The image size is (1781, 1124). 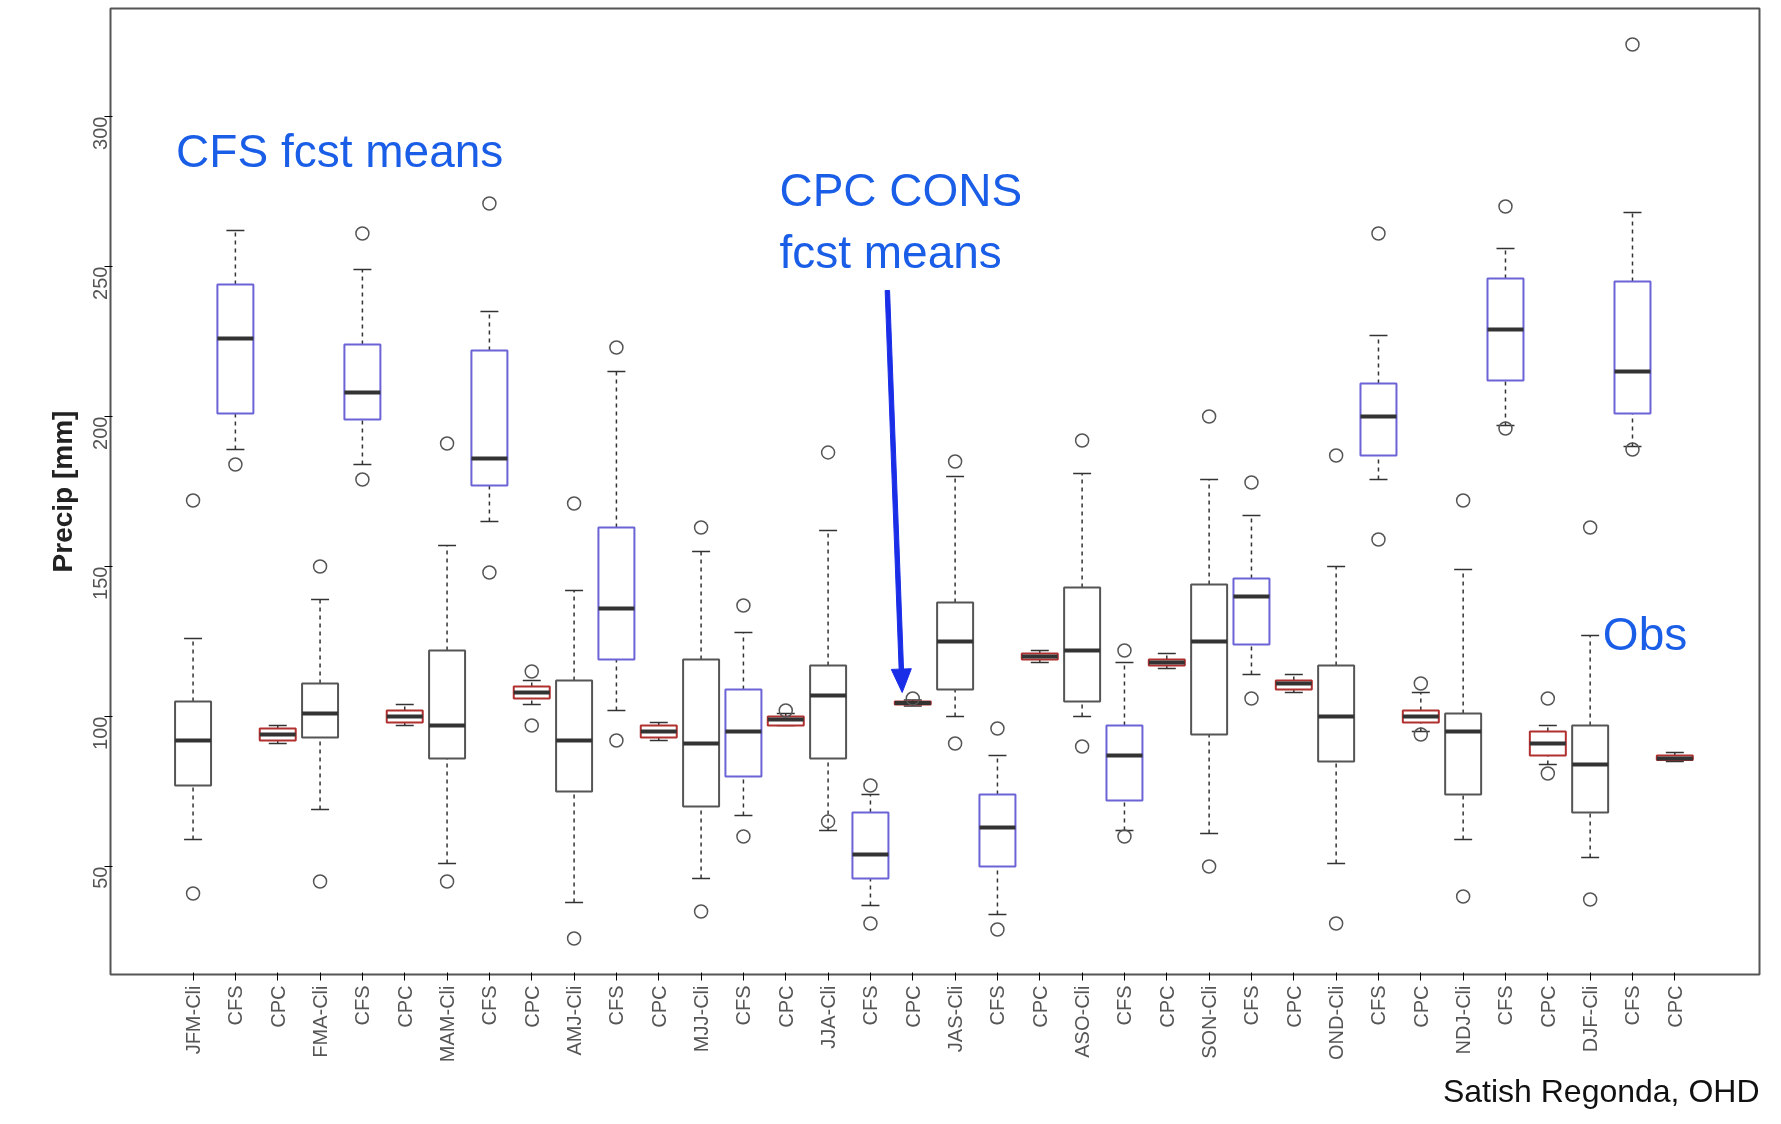 I want to click on y-tick-label: 250, so click(x=99, y=283).